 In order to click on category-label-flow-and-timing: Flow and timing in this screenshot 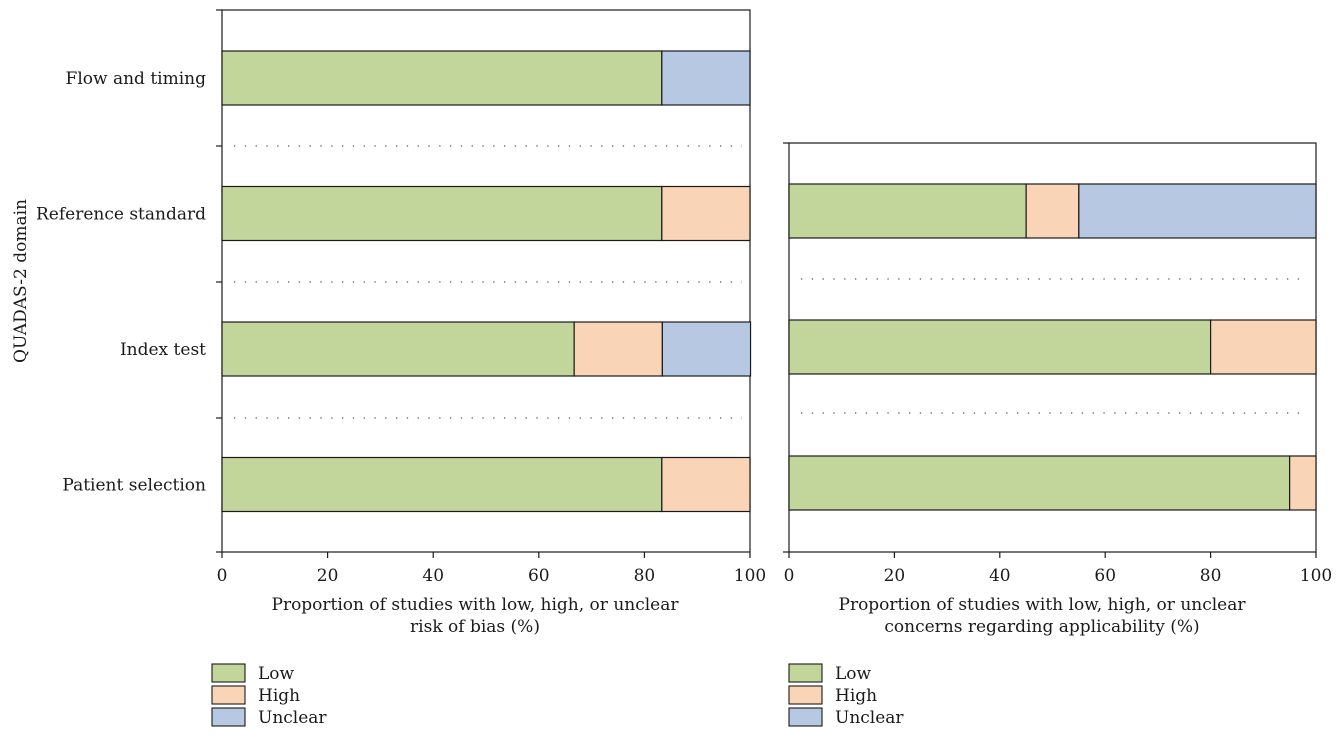, I will do `click(136, 79)`.